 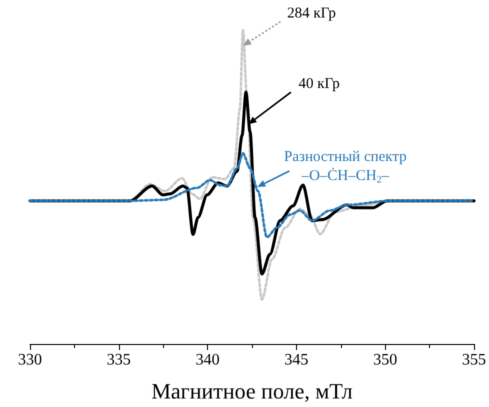 I want to click on annotation: 40 кГр, so click(x=319, y=84).